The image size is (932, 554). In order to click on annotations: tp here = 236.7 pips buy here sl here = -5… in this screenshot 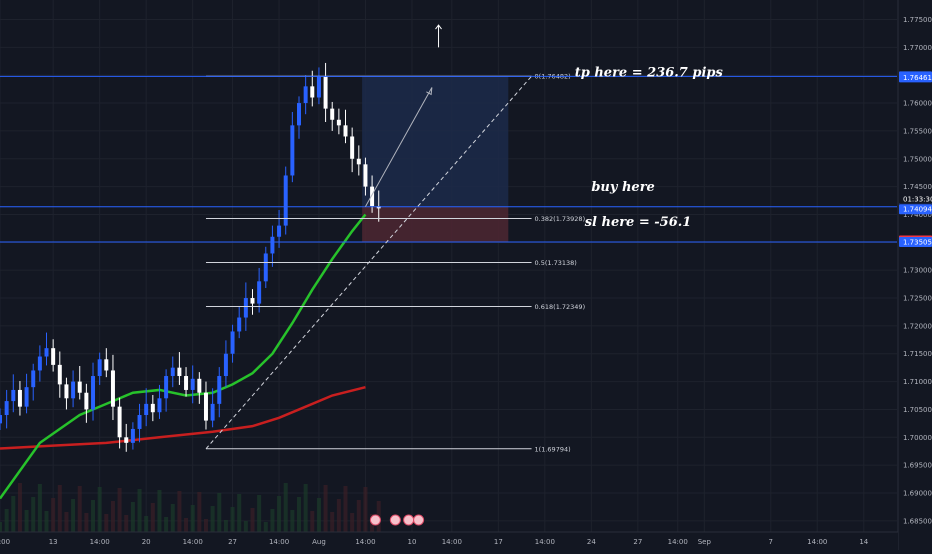, I will do `click(649, 147)`.